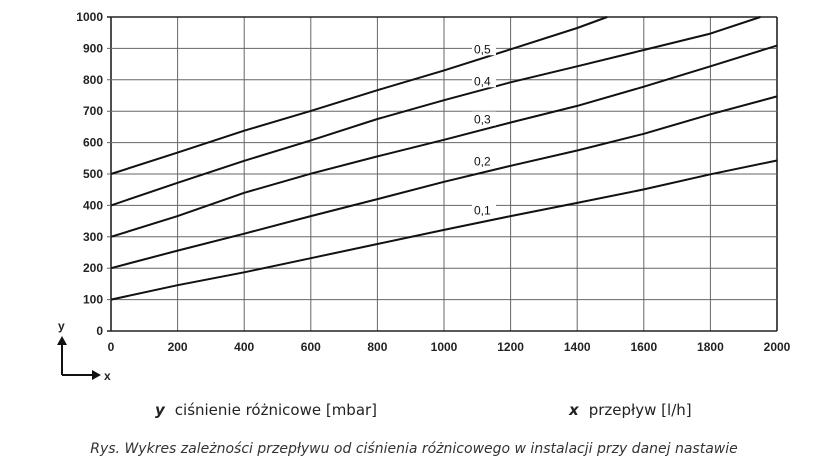  What do you see at coordinates (107, 376) in the screenshot?
I see `x-axis-symbol: x` at bounding box center [107, 376].